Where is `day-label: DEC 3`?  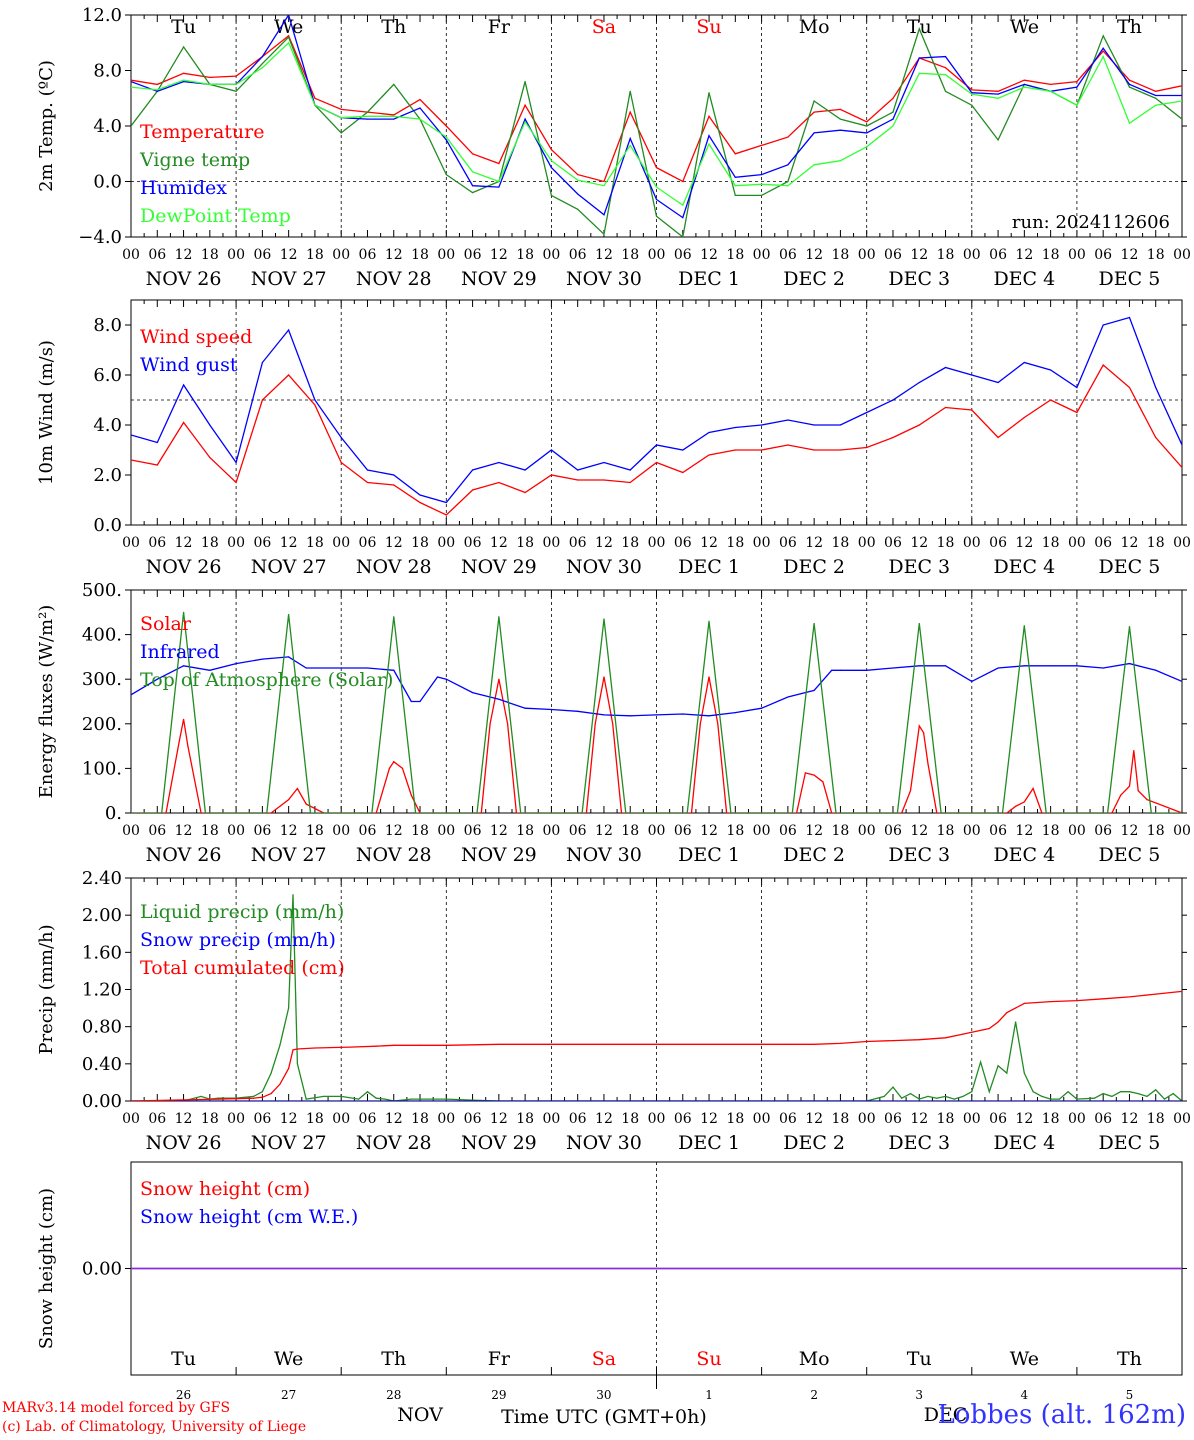
day-label: DEC 3 is located at coordinates (919, 1143).